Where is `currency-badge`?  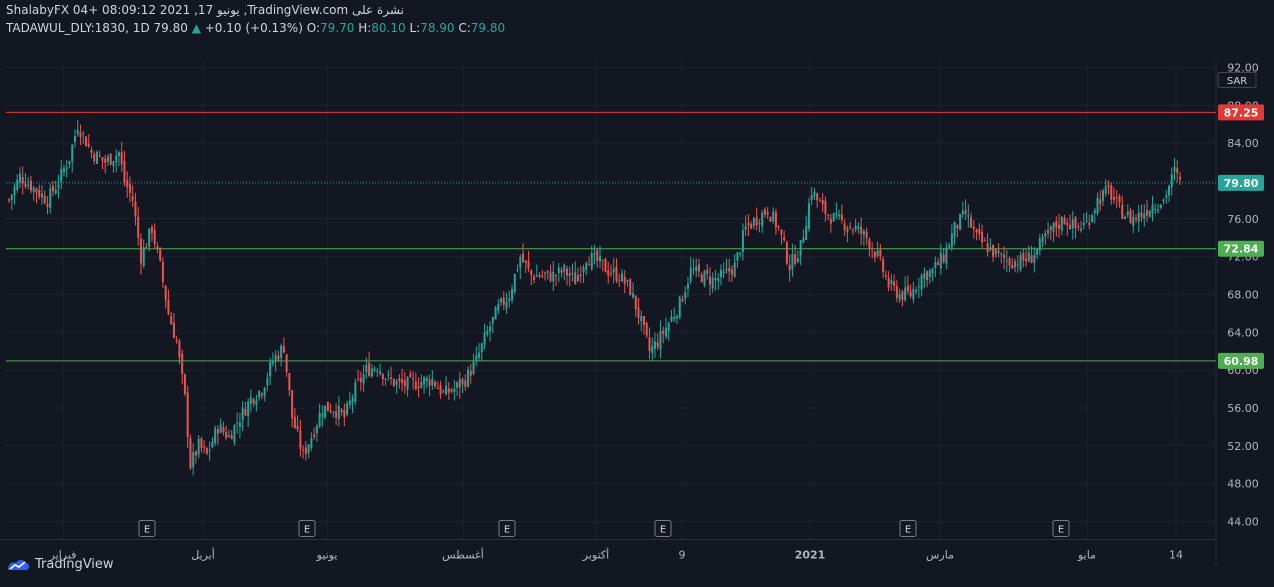 currency-badge is located at coordinates (1237, 80).